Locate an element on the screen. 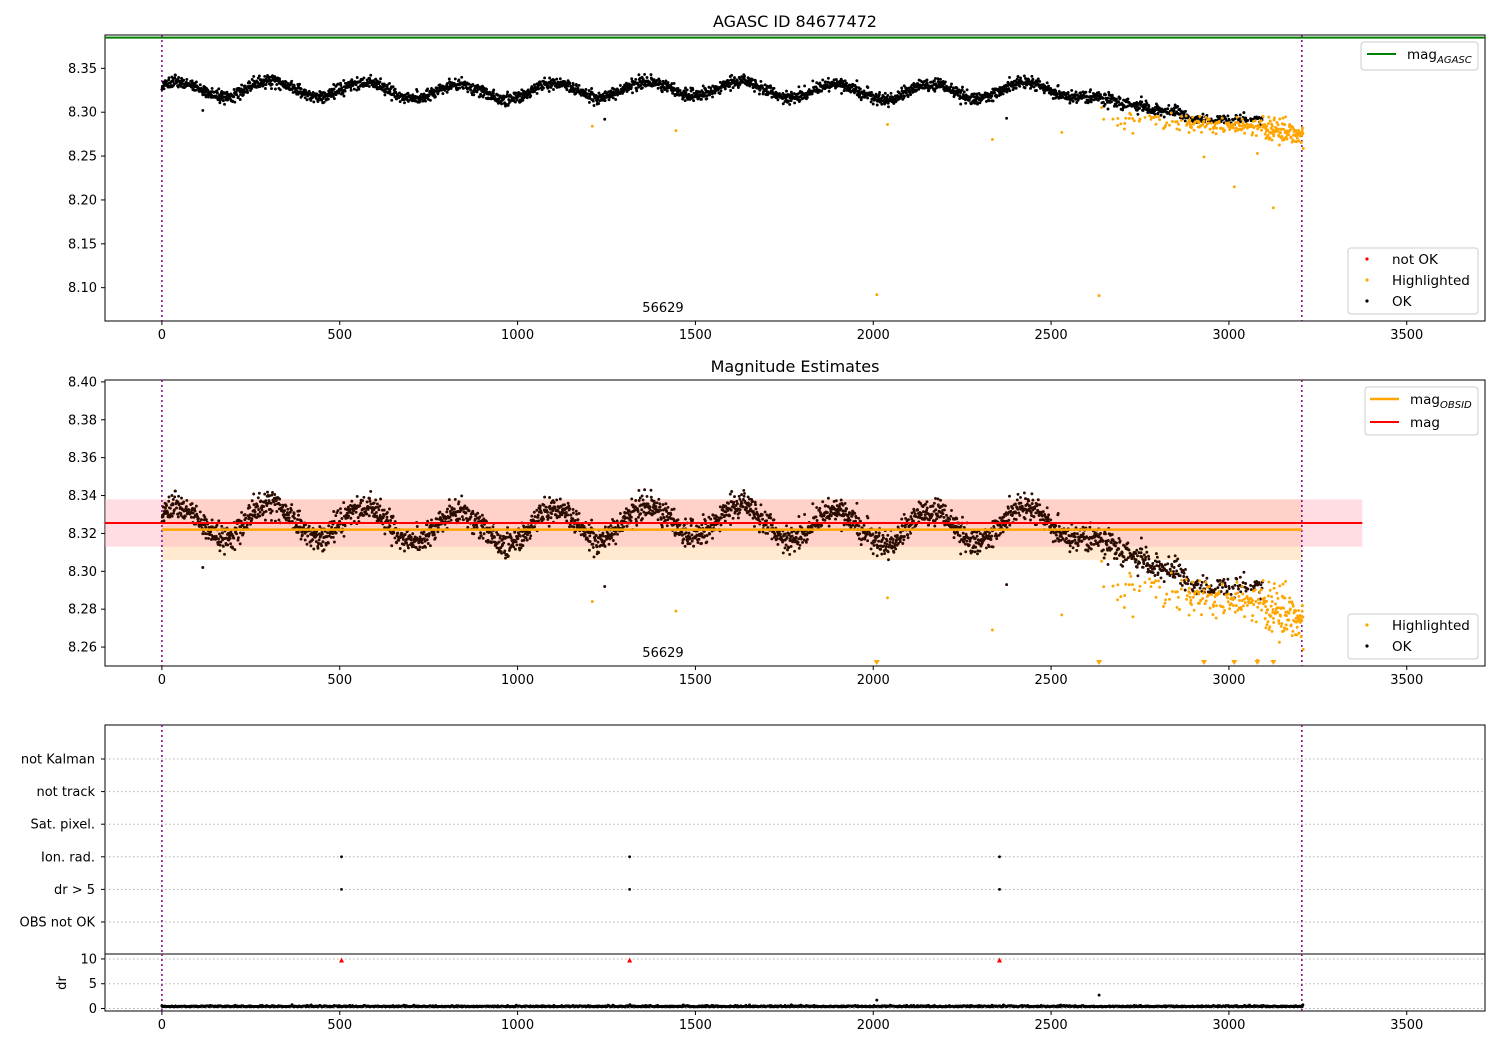 This screenshot has width=1500, height=1050. panel-agasc-xtick-label-3500: 3500 is located at coordinates (1406, 335).